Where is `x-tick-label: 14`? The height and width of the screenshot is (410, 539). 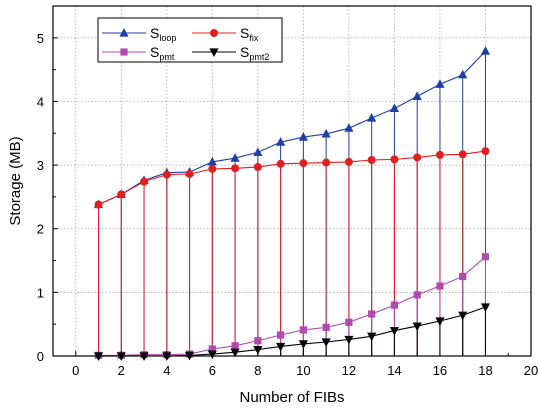 x-tick-label: 14 is located at coordinates (394, 370).